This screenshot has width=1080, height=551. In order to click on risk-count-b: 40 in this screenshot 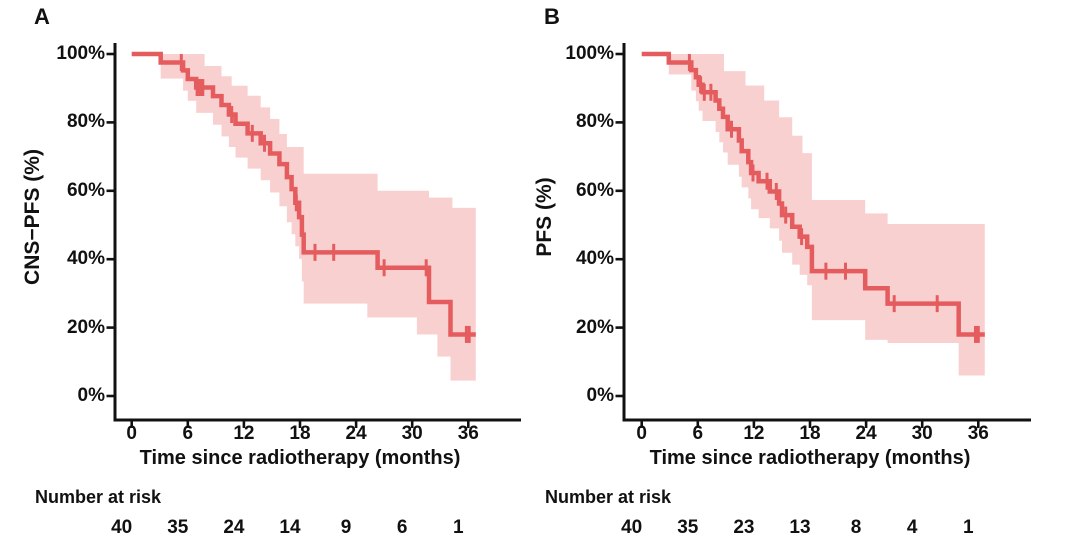, I will do `click(632, 527)`.